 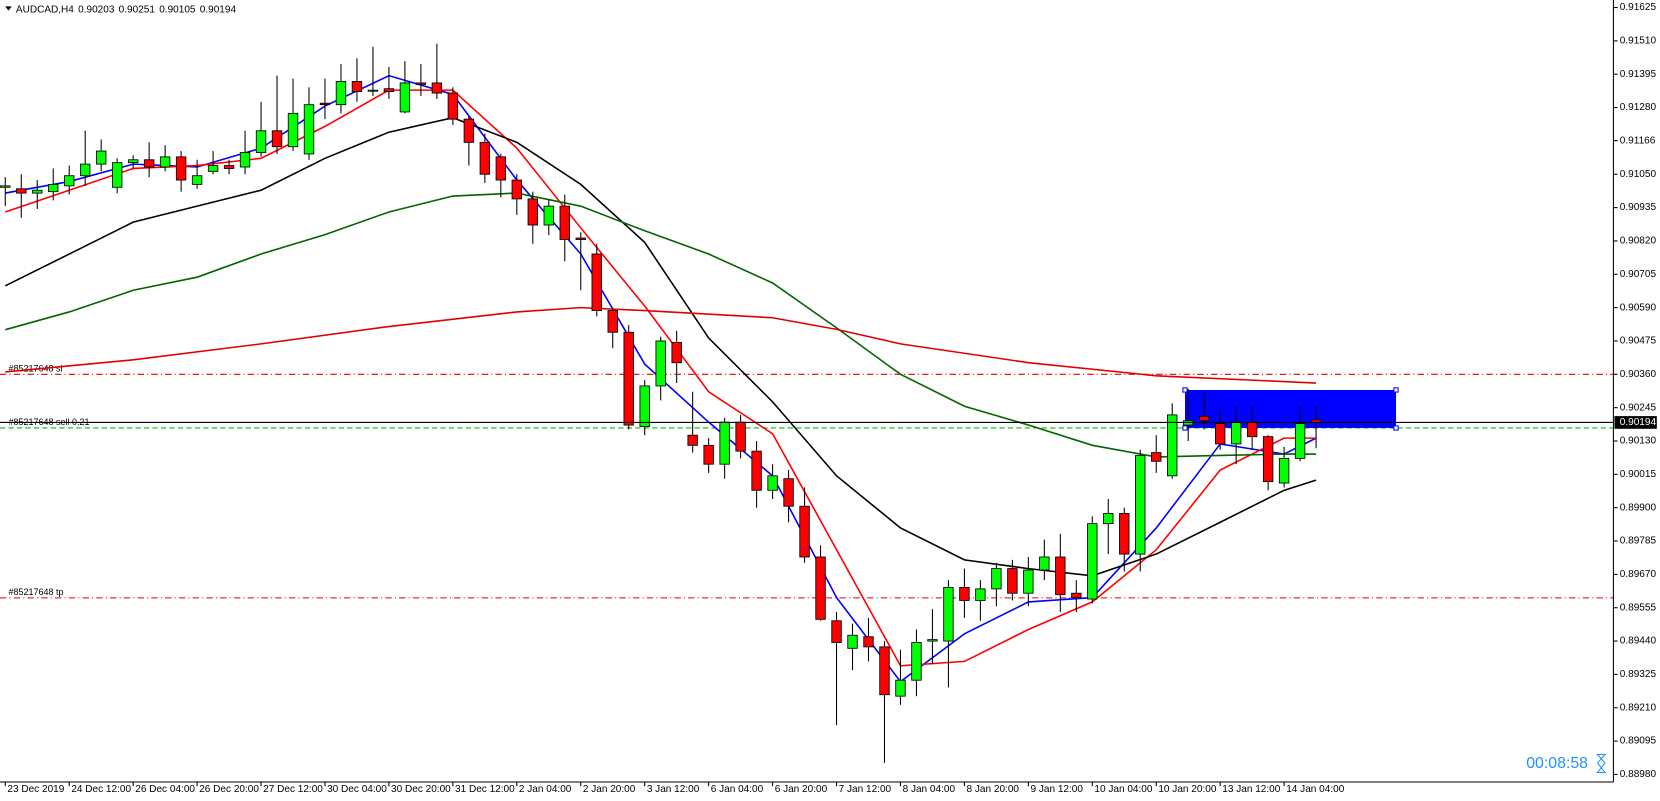 What do you see at coordinates (1638, 541) in the screenshot?
I see `y-tick-label: 0.89785` at bounding box center [1638, 541].